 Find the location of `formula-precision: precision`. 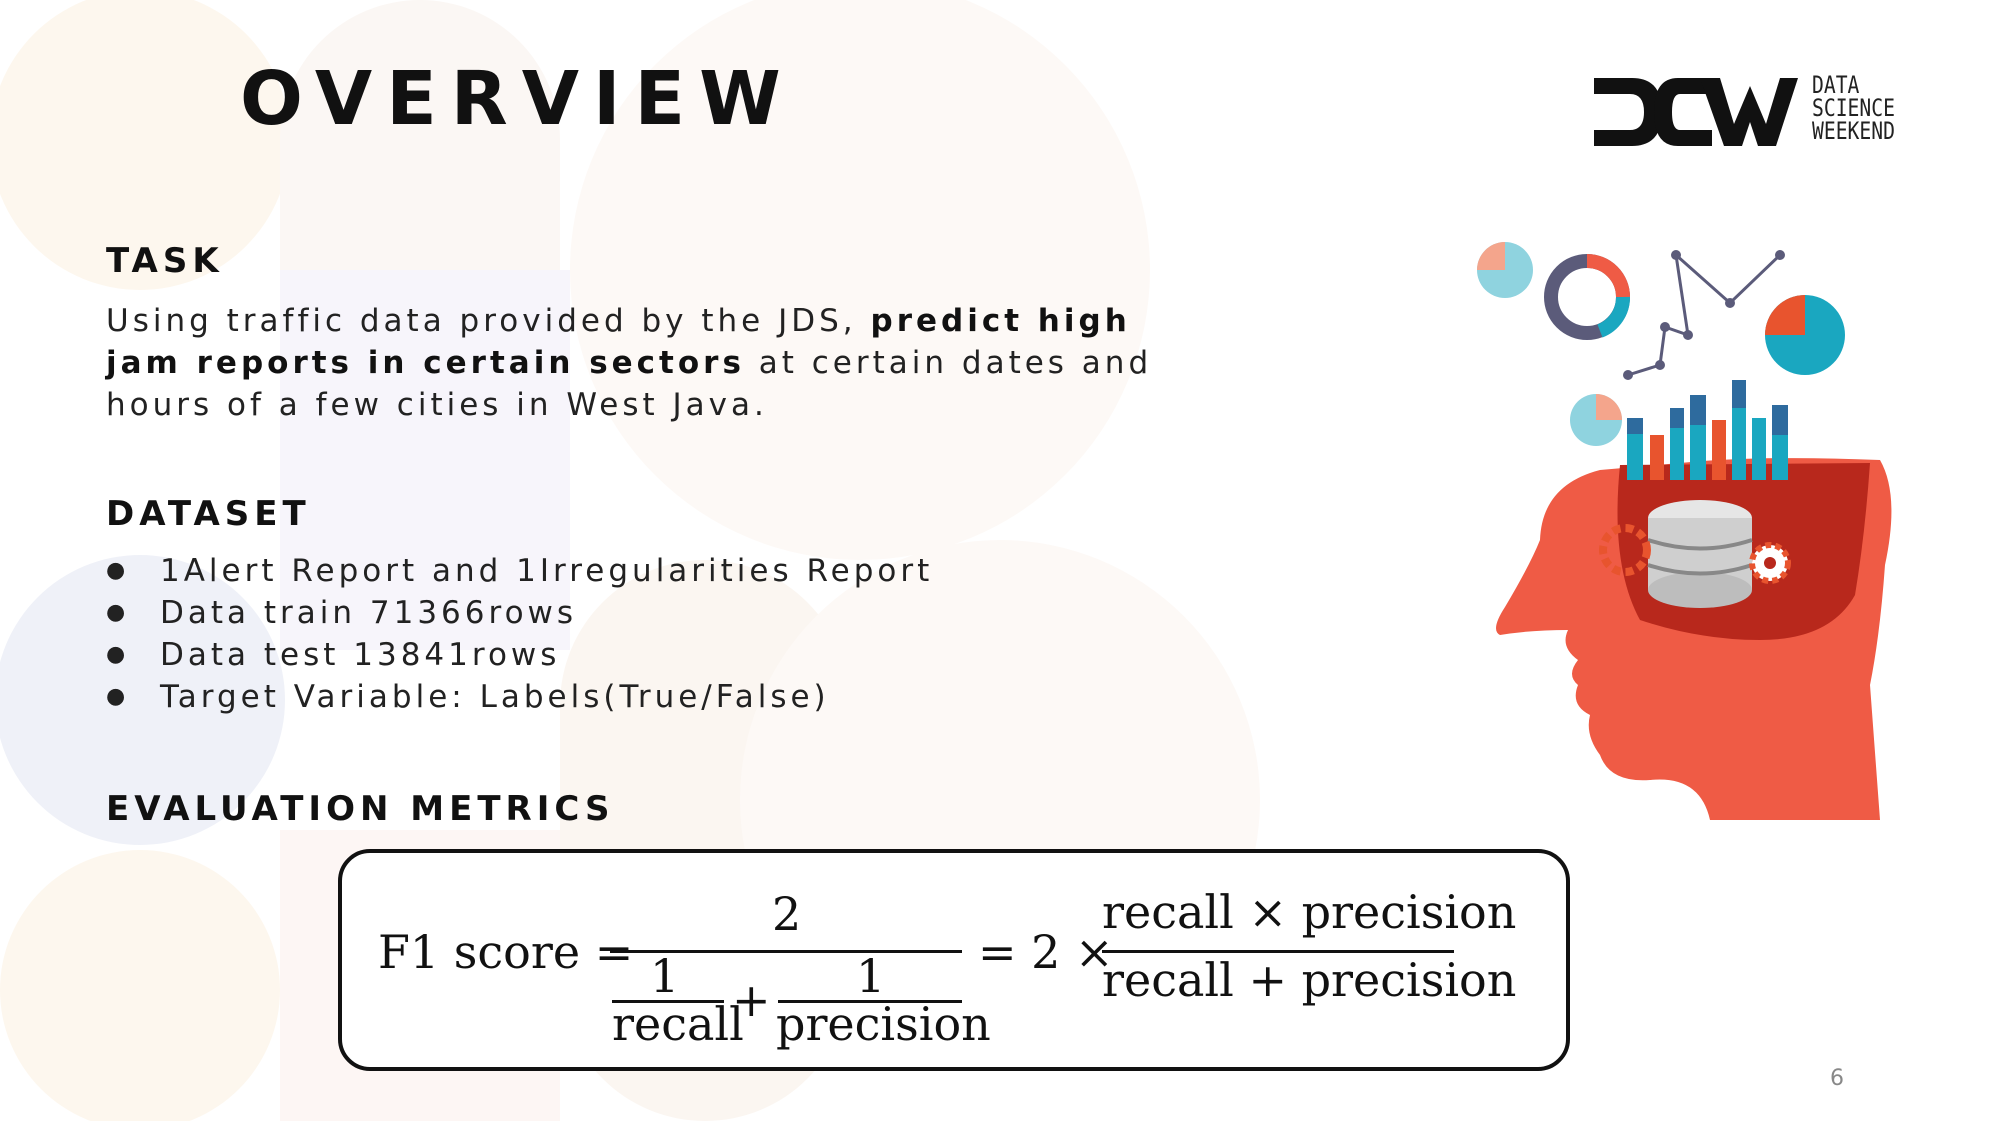

formula-precision: precision is located at coordinates (883, 1024).